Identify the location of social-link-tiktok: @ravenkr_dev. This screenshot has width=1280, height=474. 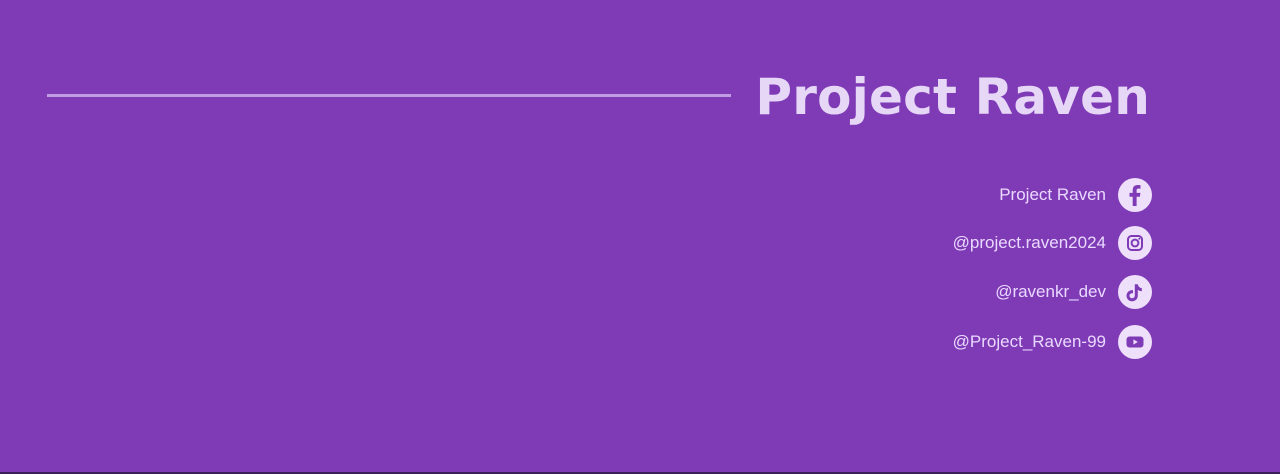
(942, 292).